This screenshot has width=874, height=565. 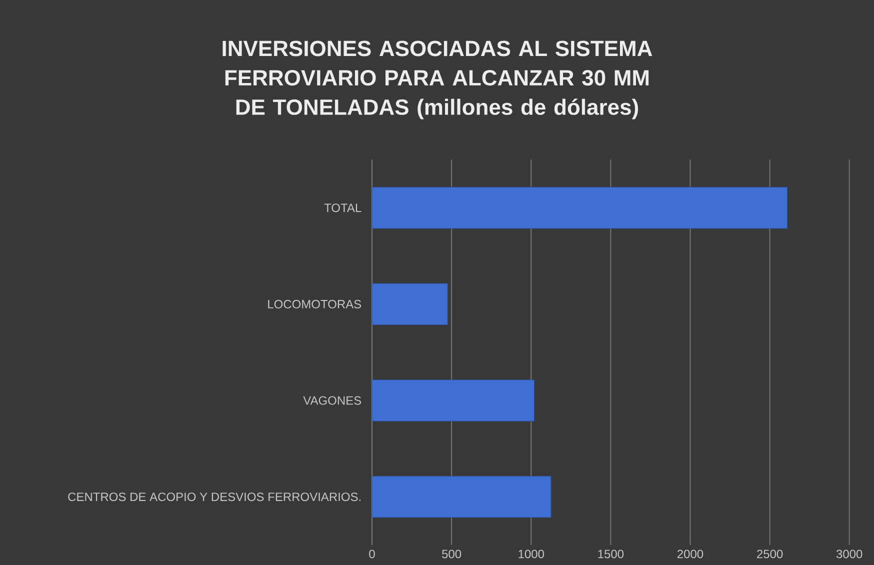 I want to click on y-tick-label: VAGONES, so click(x=332, y=400).